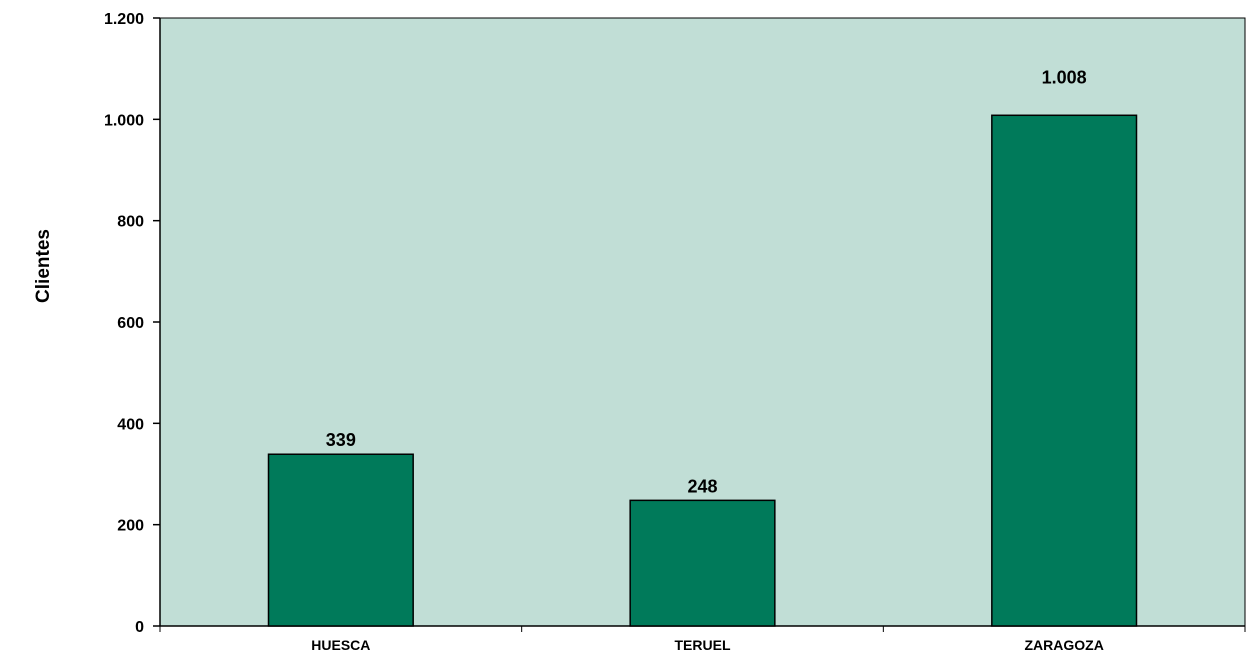  What do you see at coordinates (340, 540) in the screenshot?
I see `bar-huesca` at bounding box center [340, 540].